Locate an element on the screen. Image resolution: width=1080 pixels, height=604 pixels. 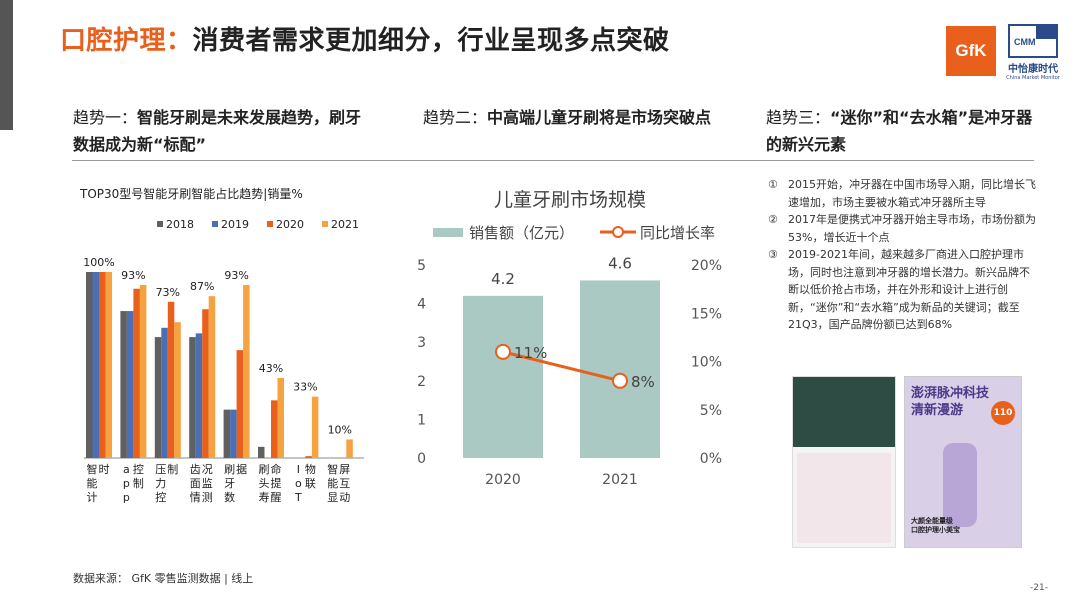
chart2-left-tick: 0 is located at coordinates (421, 459).